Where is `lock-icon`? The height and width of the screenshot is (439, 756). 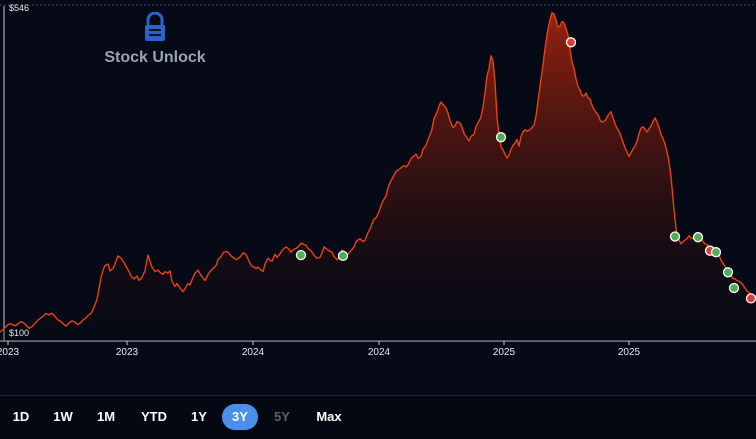
lock-icon is located at coordinates (155, 26).